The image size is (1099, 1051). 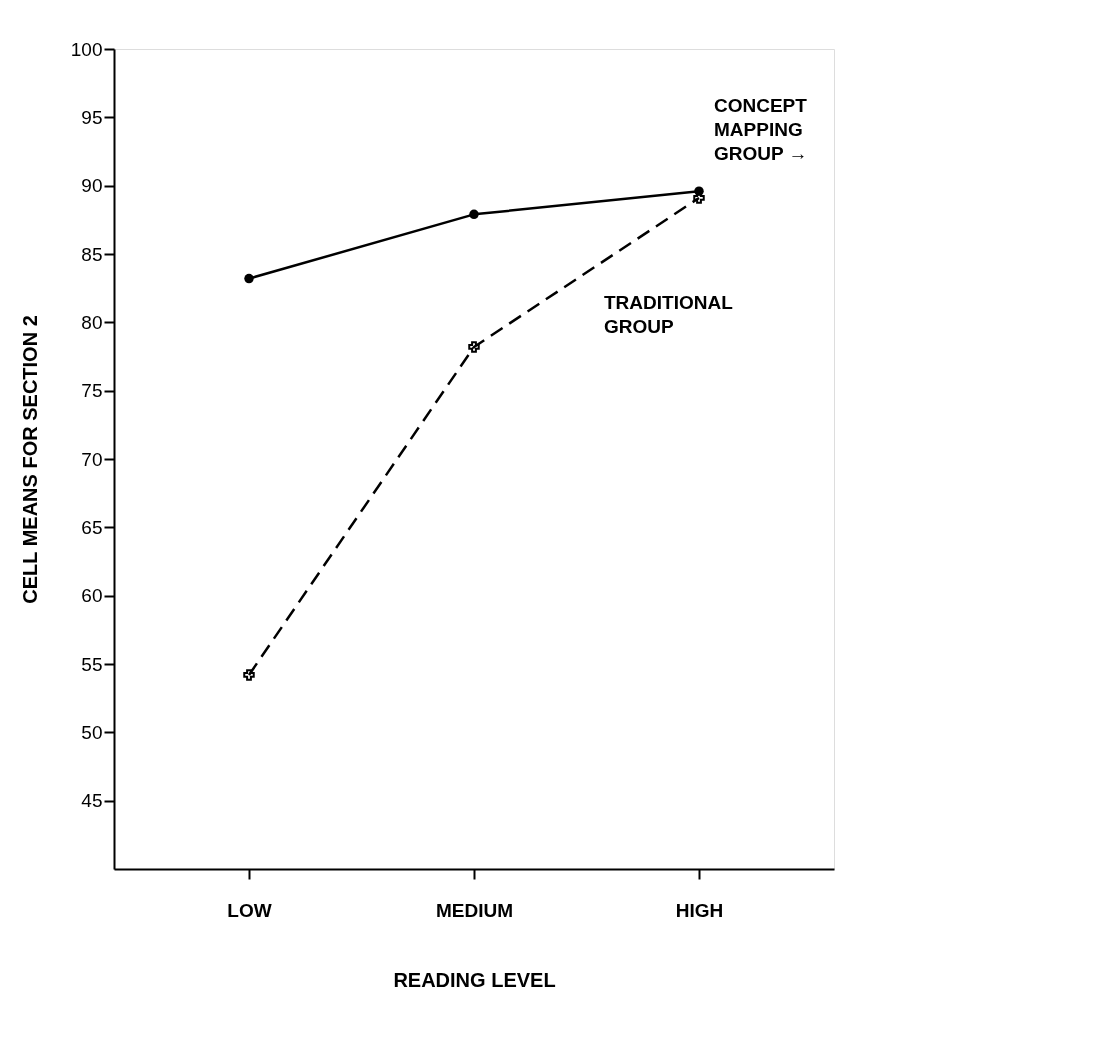 I want to click on series-label: TRADITIONAL GROUP, so click(x=669, y=314).